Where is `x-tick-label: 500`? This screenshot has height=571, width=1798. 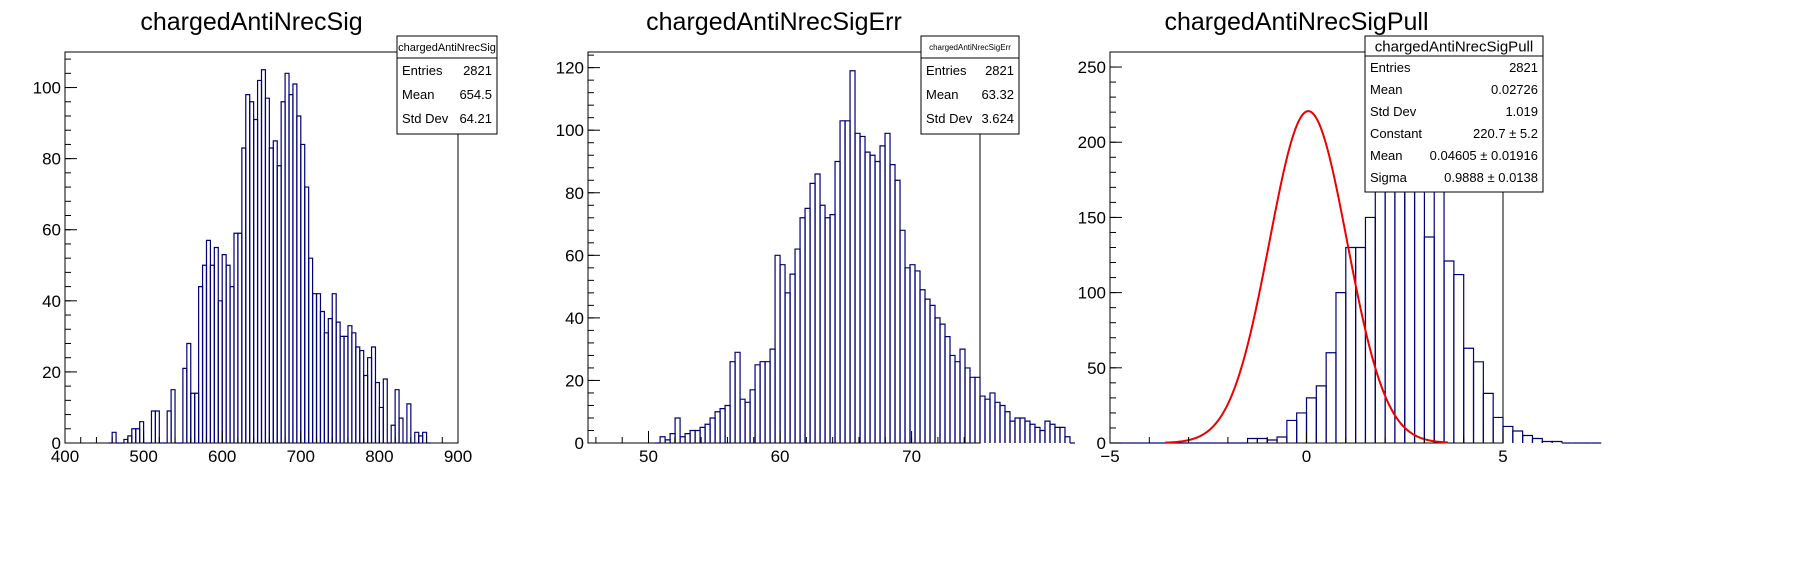 x-tick-label: 500 is located at coordinates (143, 456).